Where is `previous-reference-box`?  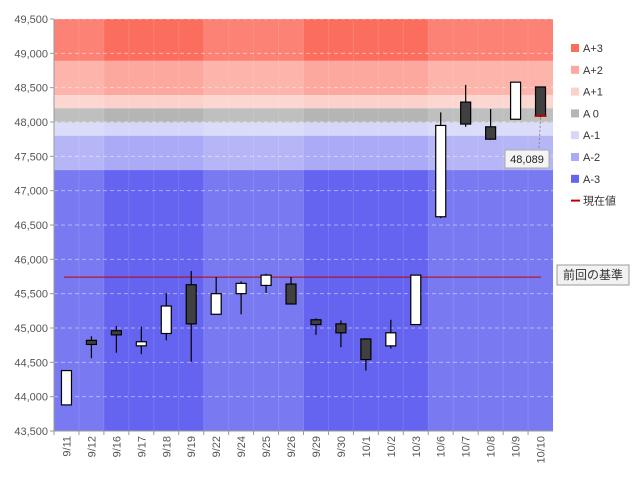 previous-reference-box is located at coordinates (593, 275).